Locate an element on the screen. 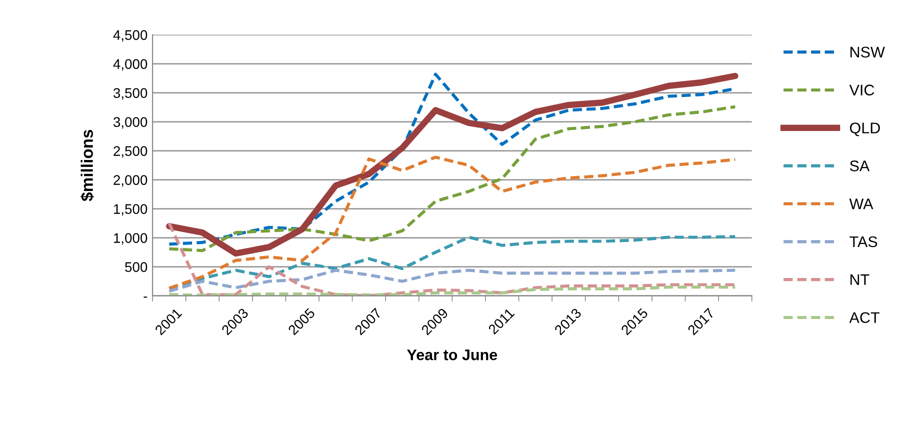 This screenshot has width=908, height=435. y-tick-label: 3,000 is located at coordinates (130, 123).